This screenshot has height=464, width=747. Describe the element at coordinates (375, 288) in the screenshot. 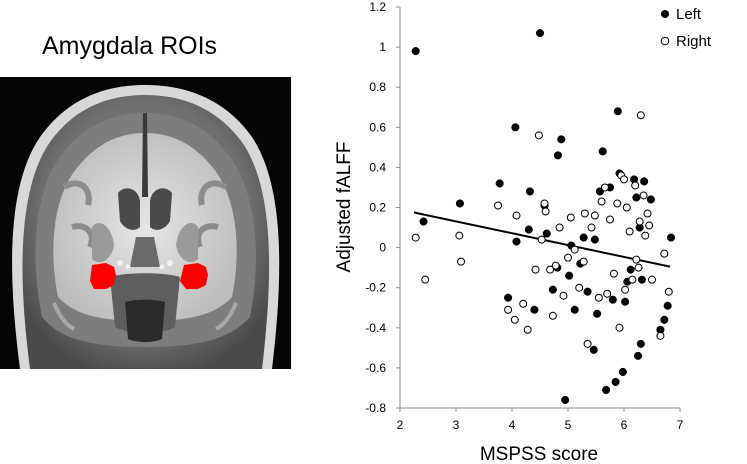

I see `y-tick-label: -0.2` at that location.